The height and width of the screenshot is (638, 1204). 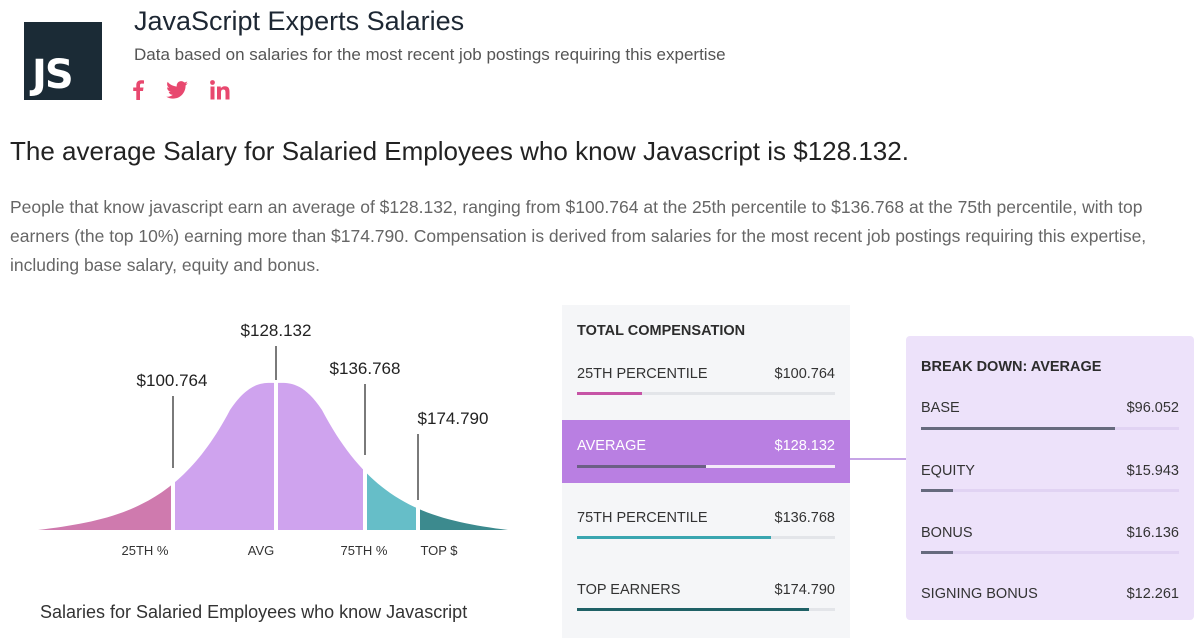 I want to click on linkedin-icon, so click(x=220, y=90).